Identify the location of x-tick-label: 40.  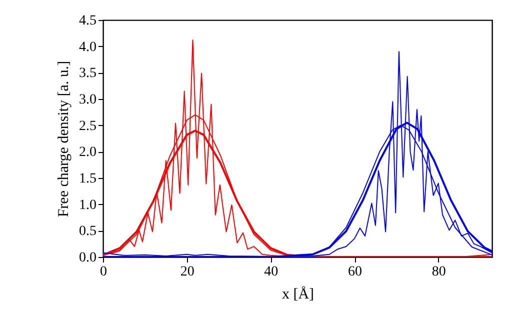
(271, 272).